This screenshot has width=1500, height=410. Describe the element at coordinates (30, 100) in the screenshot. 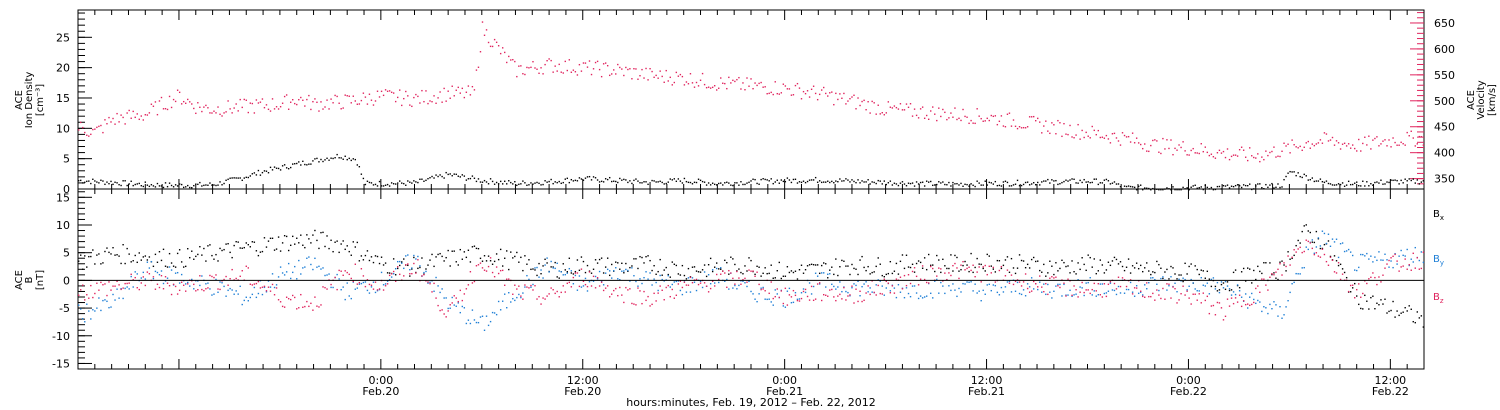

I see `density-axis-label: ACE Ion Density [cm⁻³]` at that location.